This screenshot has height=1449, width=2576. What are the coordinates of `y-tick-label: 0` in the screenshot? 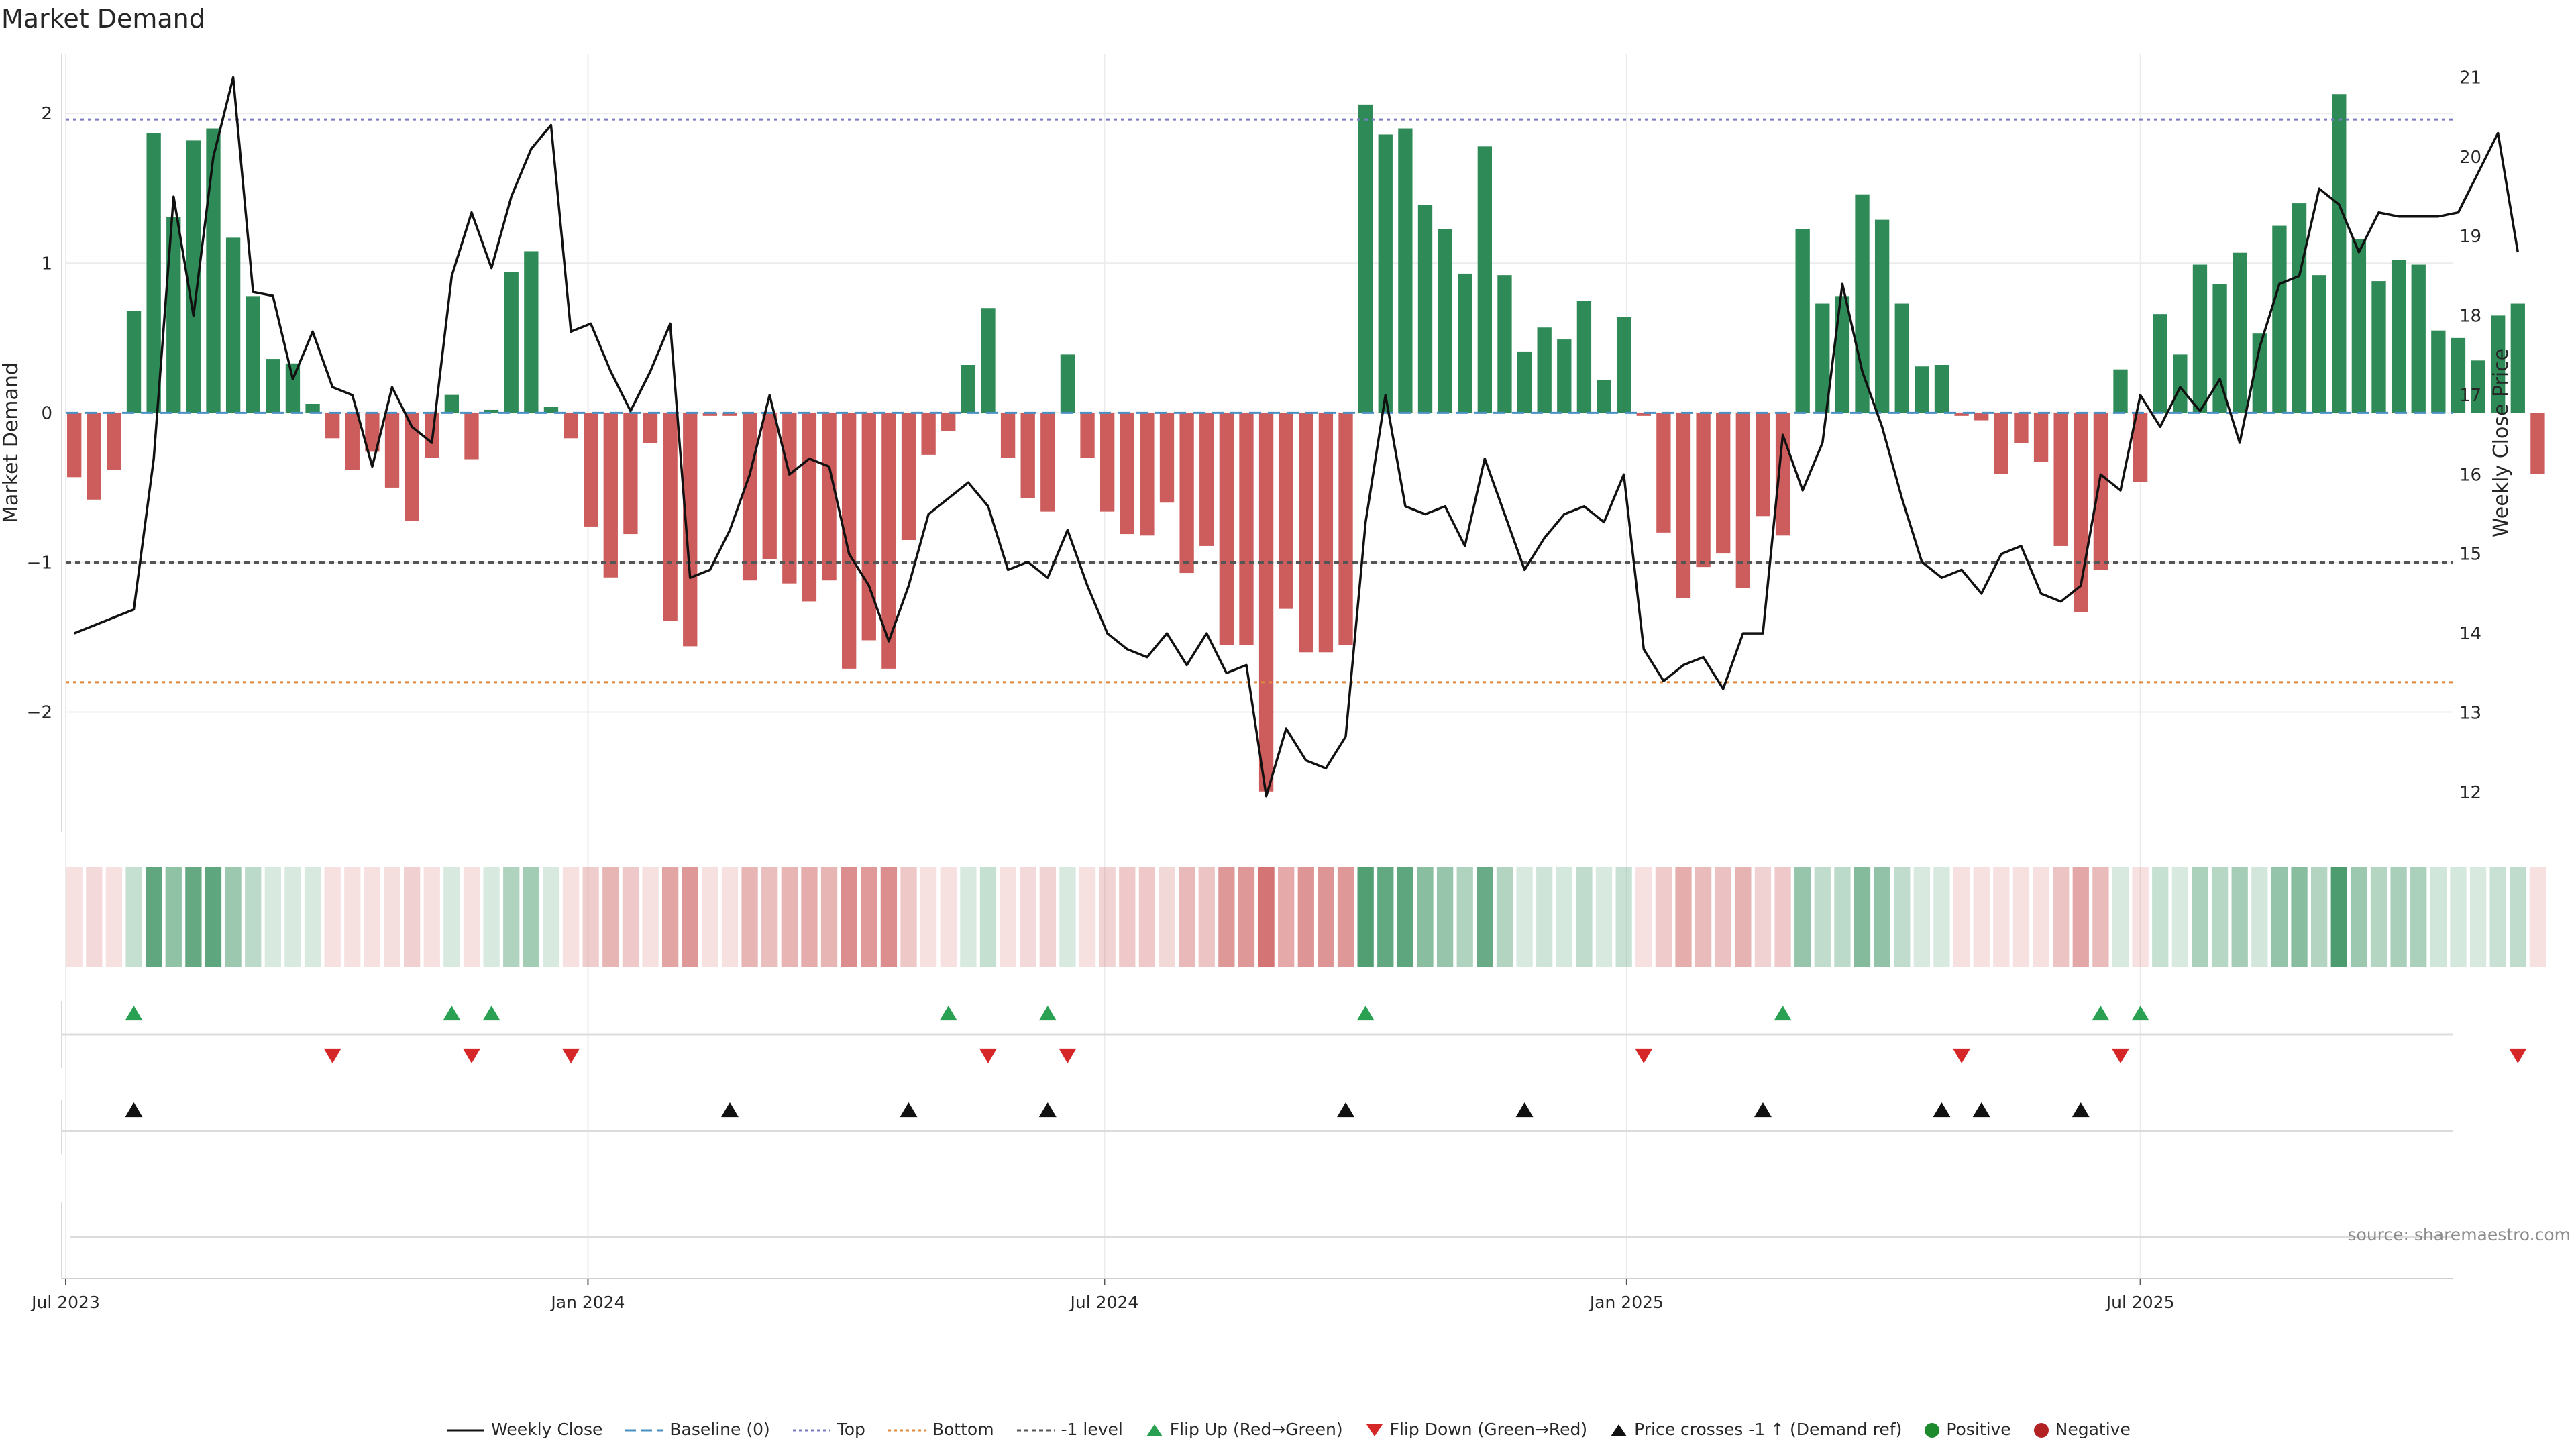 It's located at (46, 413).